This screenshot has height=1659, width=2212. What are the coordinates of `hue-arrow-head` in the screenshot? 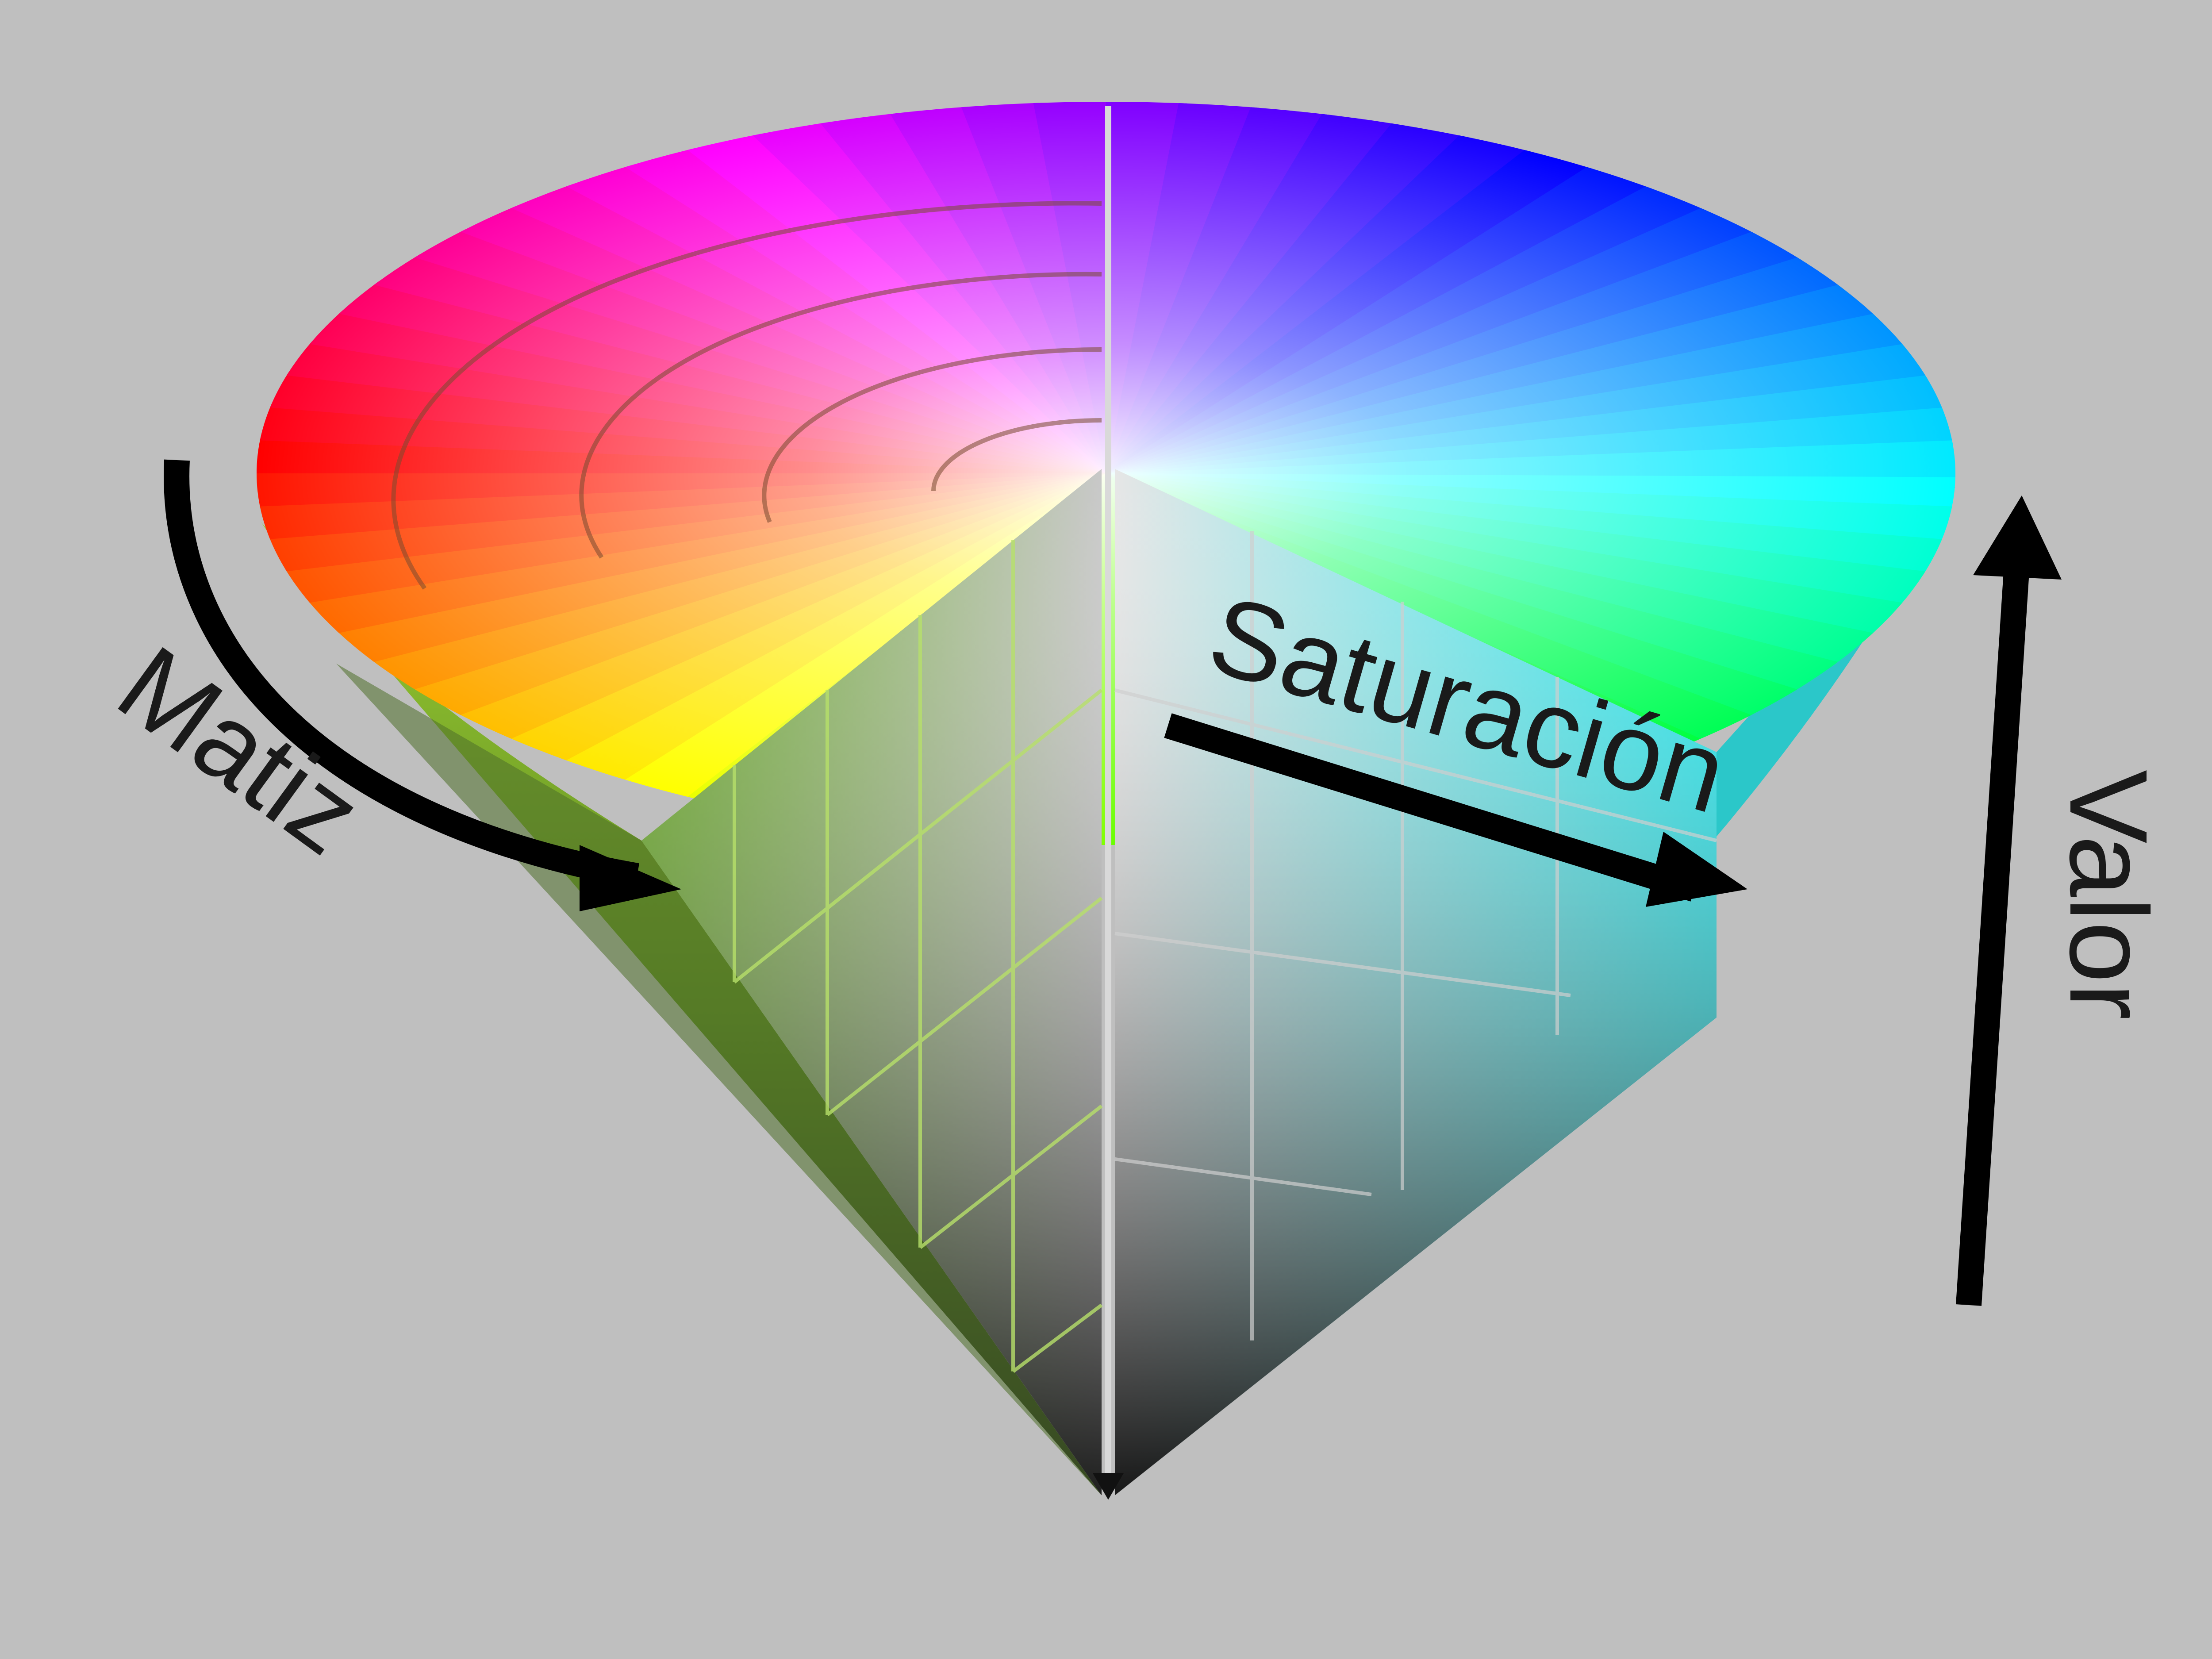 It's located at (631, 878).